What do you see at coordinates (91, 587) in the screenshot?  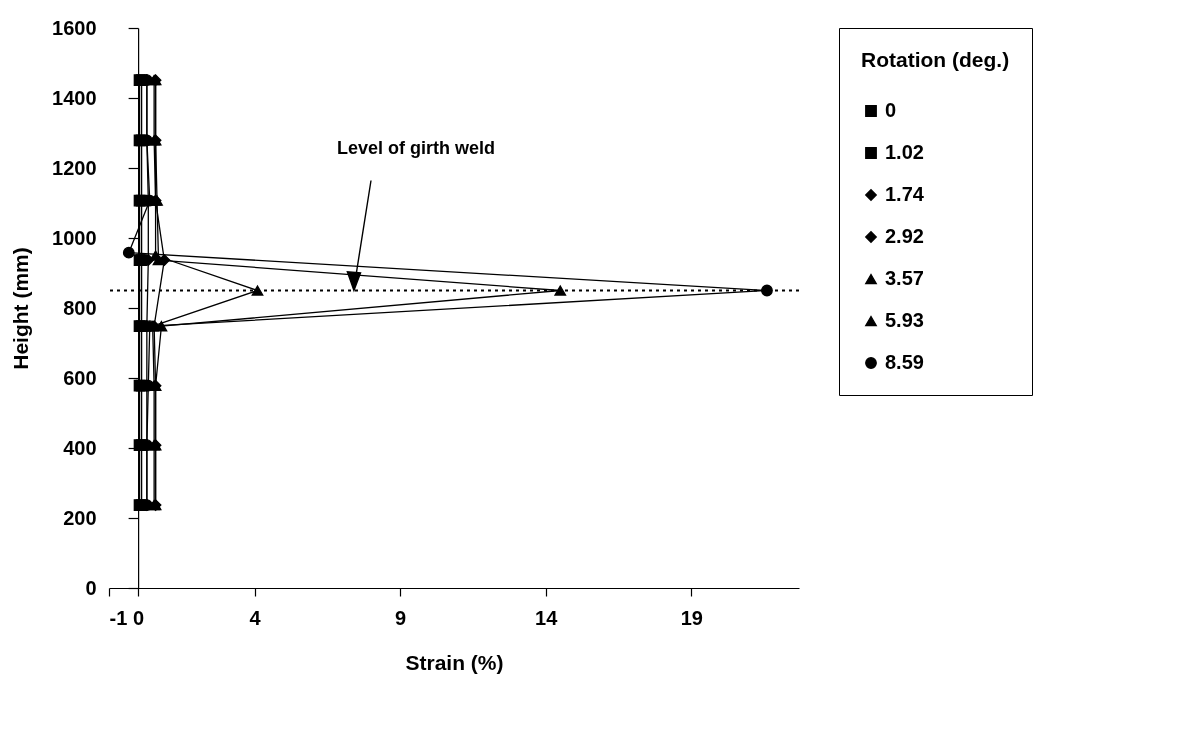 I see `y-tick-label: 0` at bounding box center [91, 587].